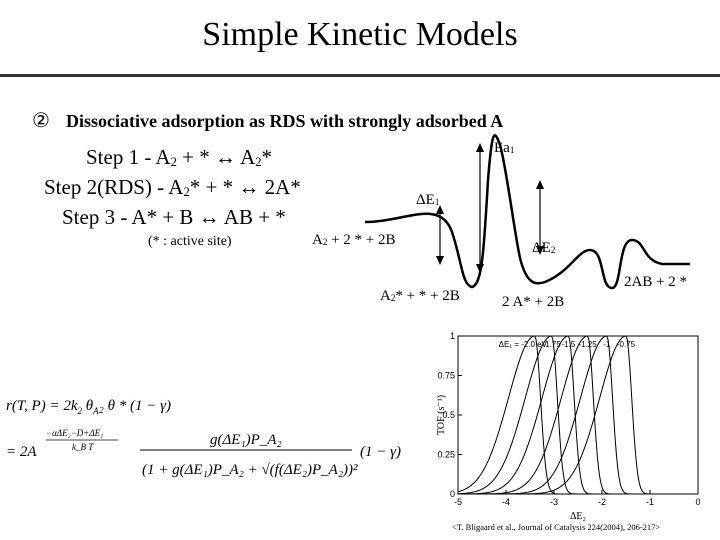 The width and height of the screenshot is (720, 540). I want to click on de1-arrow-head-bottom, so click(440, 260).